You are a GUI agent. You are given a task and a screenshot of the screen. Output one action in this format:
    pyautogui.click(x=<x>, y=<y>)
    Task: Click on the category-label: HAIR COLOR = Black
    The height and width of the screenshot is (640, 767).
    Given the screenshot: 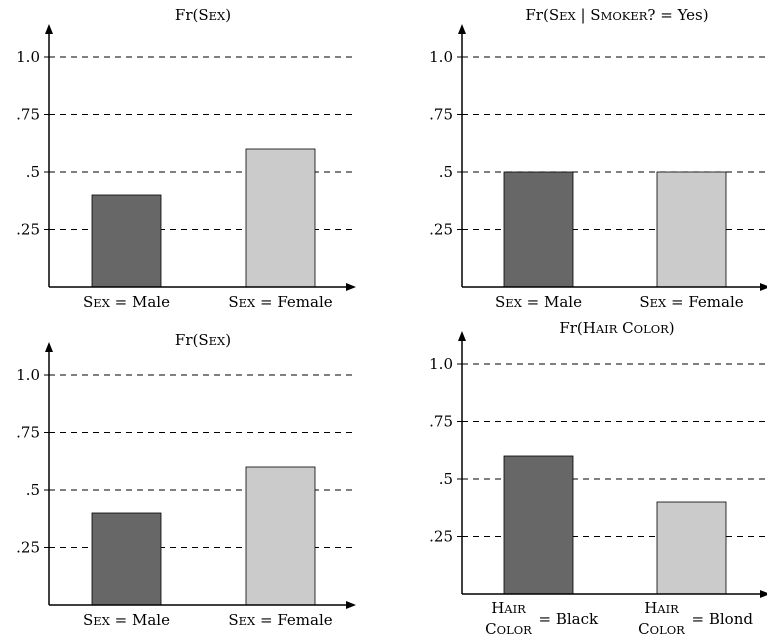 What is the action you would take?
    pyautogui.click(x=542, y=618)
    